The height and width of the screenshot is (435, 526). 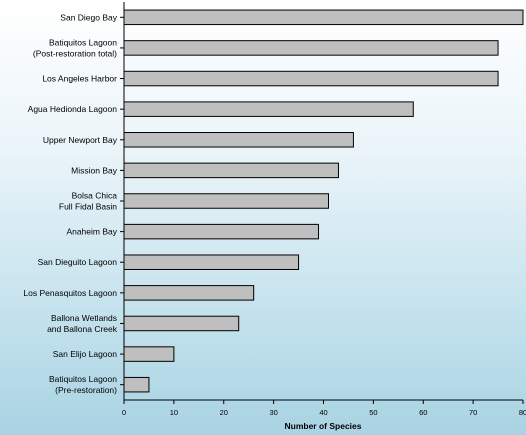 I want to click on x-tick-label: 60, so click(x=423, y=412).